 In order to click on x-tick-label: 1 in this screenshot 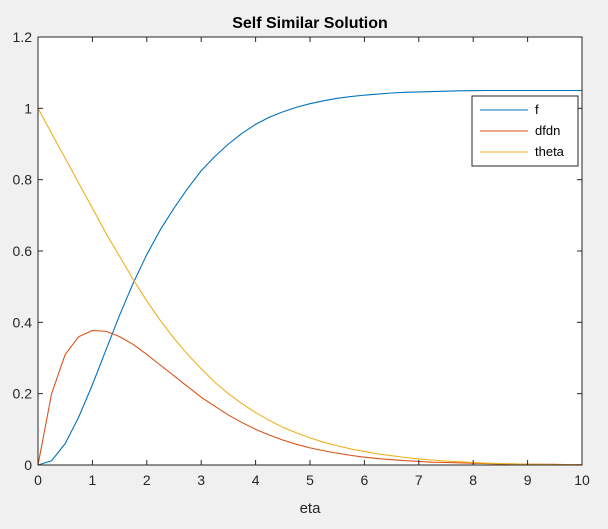, I will do `click(93, 480)`.